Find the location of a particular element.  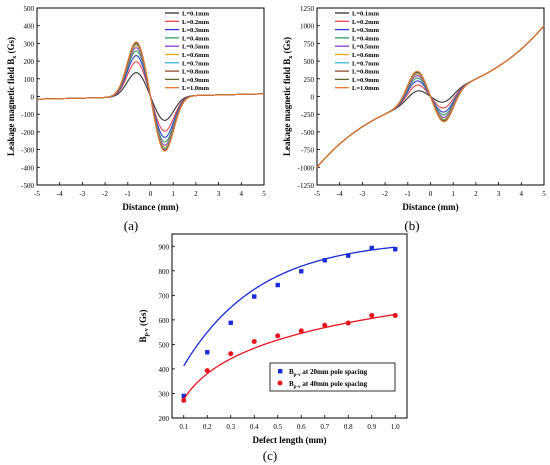

legend-marker is located at coordinates (280, 383).